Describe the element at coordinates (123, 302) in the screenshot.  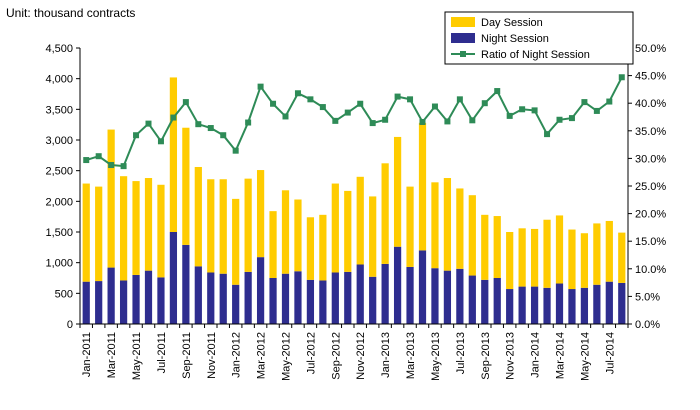
I see `bar-night-Apr-2011` at that location.